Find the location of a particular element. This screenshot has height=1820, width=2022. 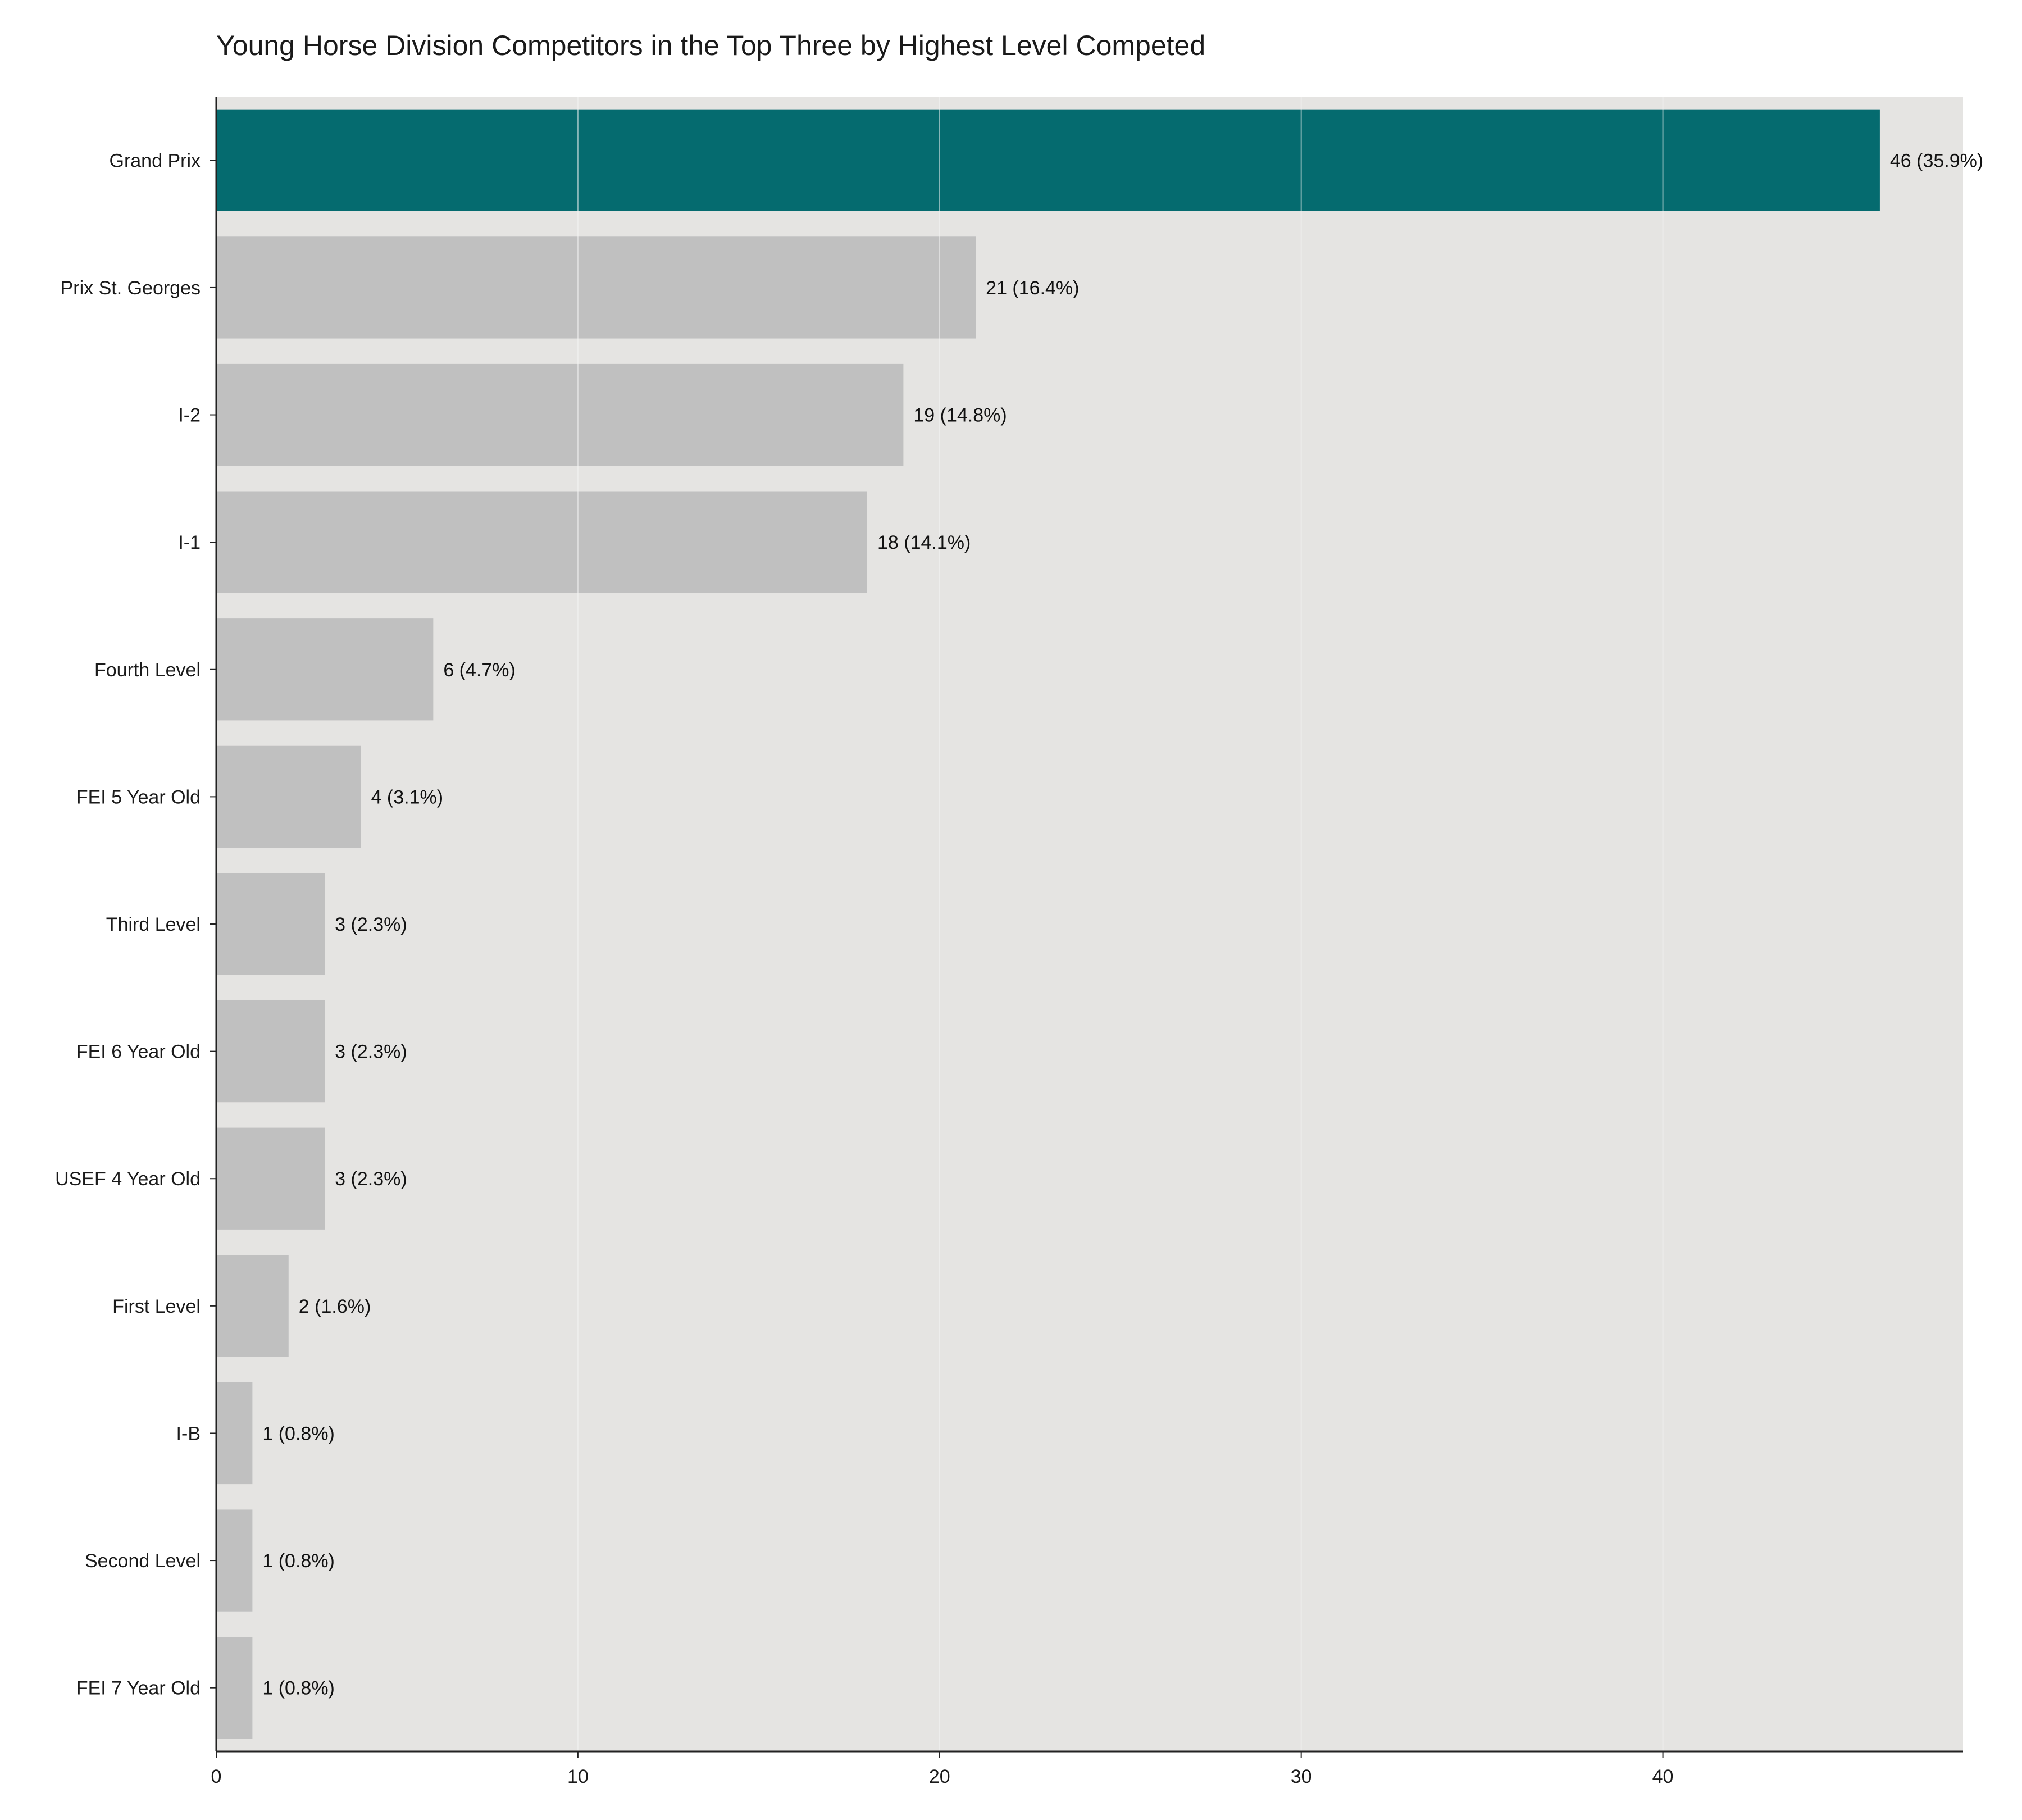

data-label-0: 46 (35.9%) is located at coordinates (1936, 160).